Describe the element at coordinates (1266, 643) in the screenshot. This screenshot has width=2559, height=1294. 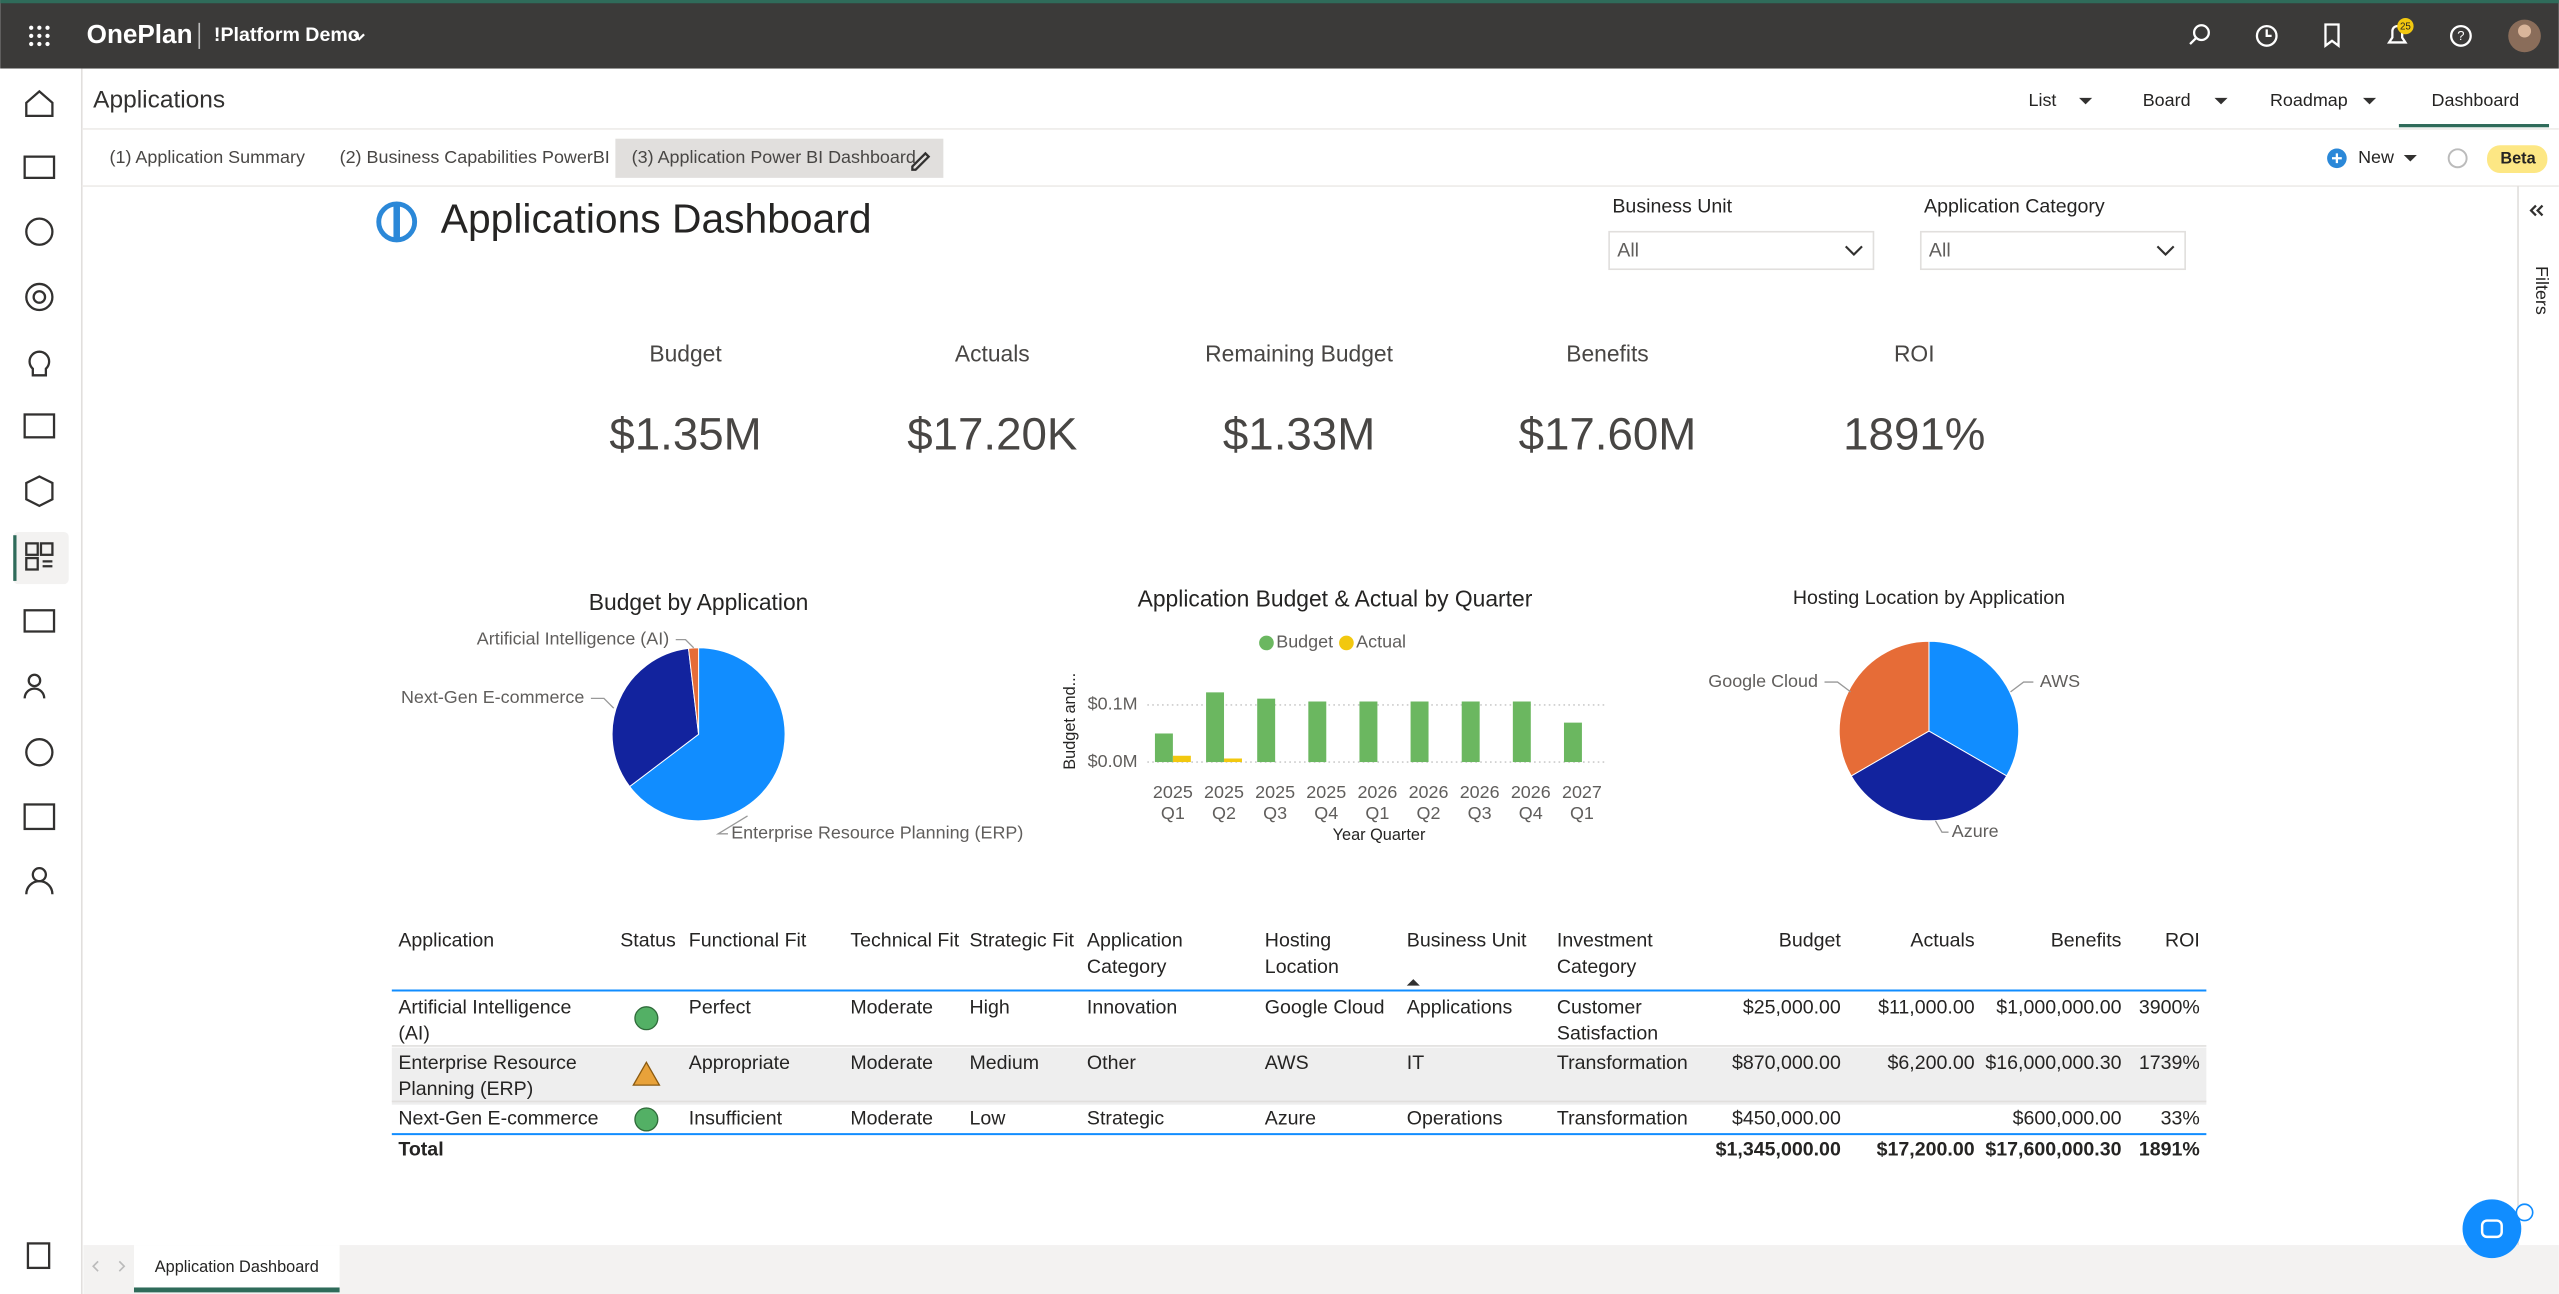
I see `legend-marker` at that location.